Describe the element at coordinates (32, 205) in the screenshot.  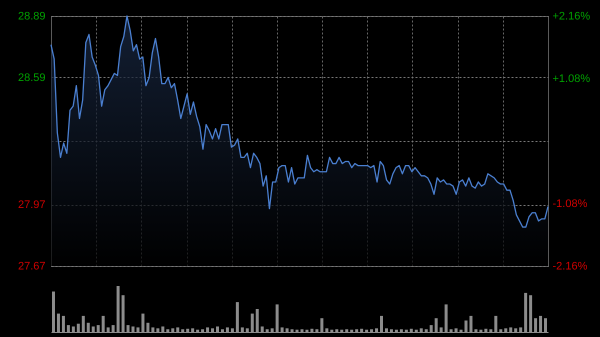
I see `y-tick-label: 27.97` at that location.